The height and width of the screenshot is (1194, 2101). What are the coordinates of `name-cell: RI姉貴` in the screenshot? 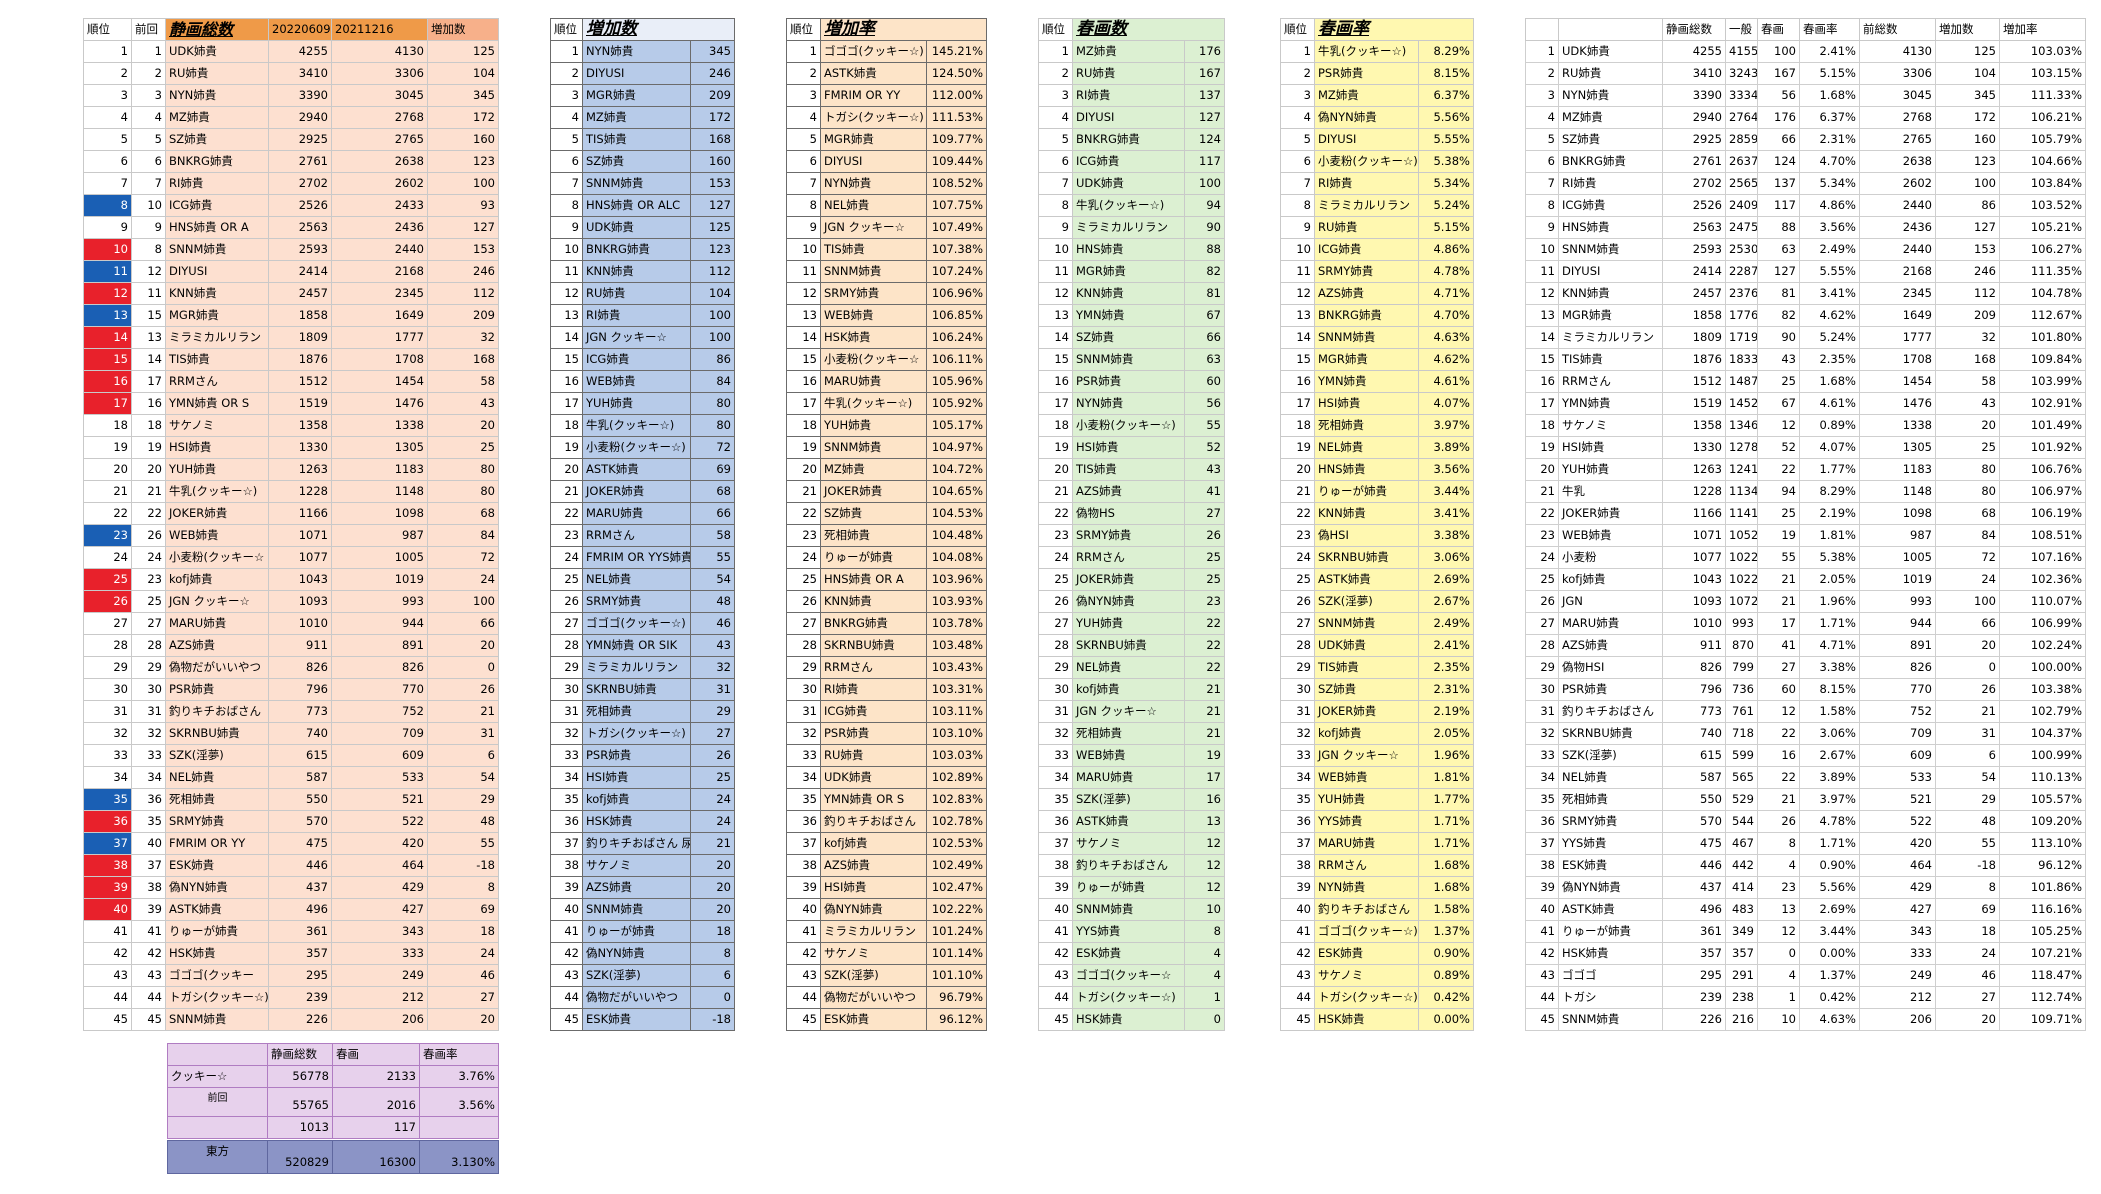 It's located at (1610, 183).